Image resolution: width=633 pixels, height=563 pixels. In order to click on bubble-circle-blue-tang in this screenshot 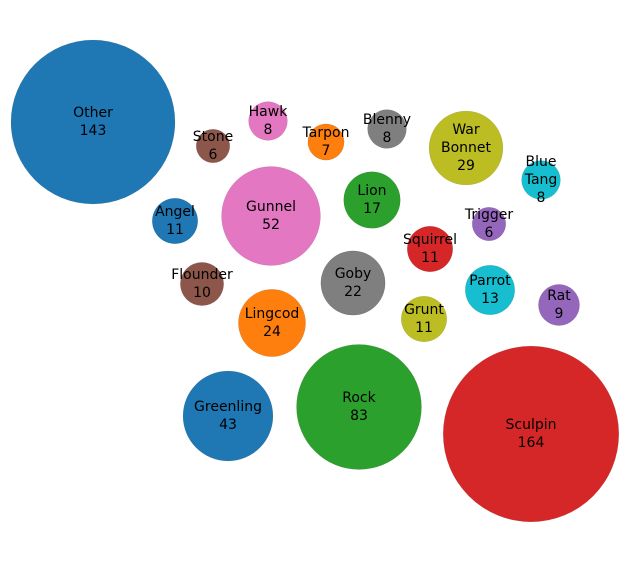, I will do `click(541, 180)`.